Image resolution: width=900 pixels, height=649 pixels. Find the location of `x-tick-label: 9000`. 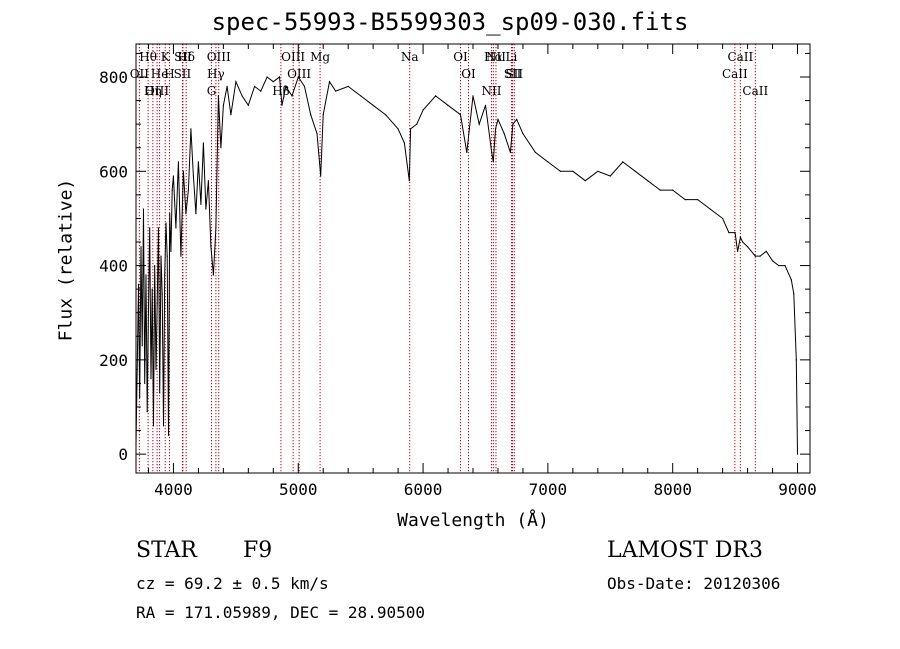

x-tick-label: 9000 is located at coordinates (797, 489).